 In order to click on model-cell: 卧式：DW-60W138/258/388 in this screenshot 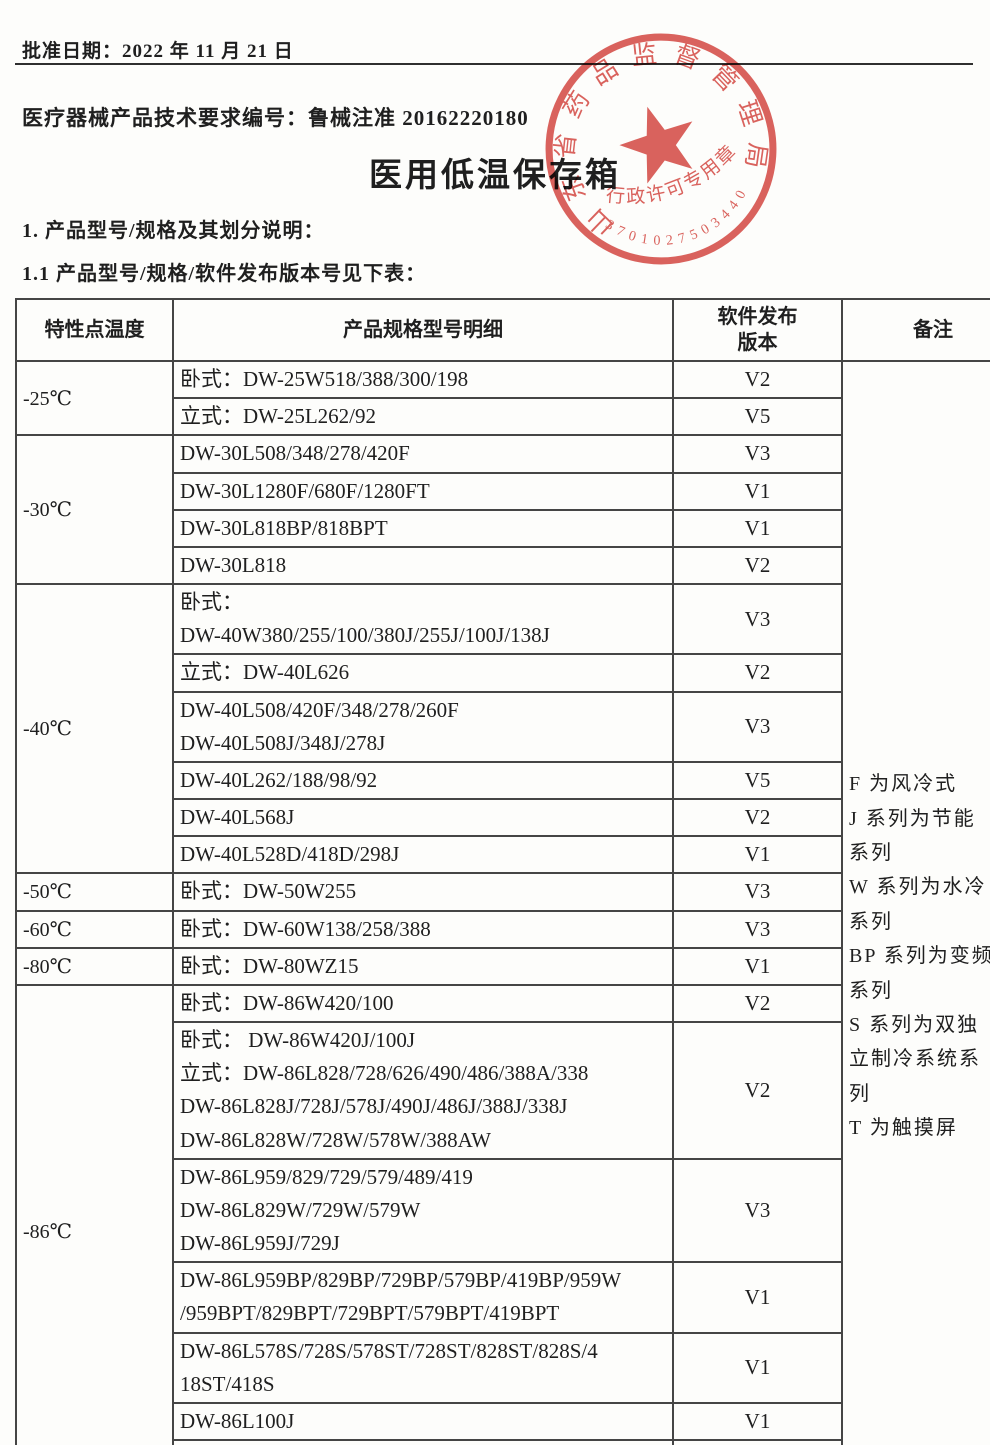, I will do `click(423, 929)`.